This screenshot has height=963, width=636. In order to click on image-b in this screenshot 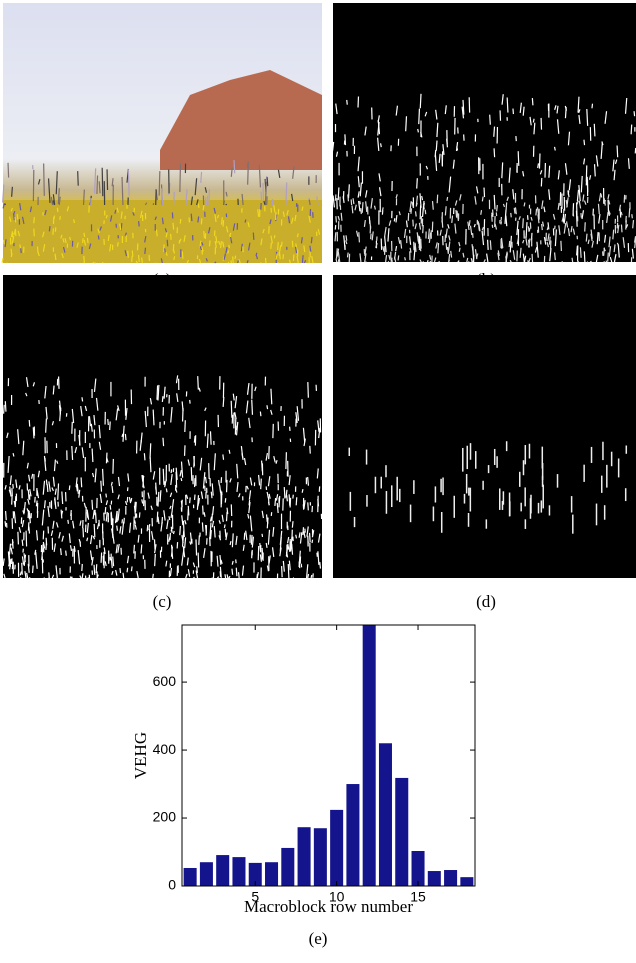, I will do `click(484, 132)`.